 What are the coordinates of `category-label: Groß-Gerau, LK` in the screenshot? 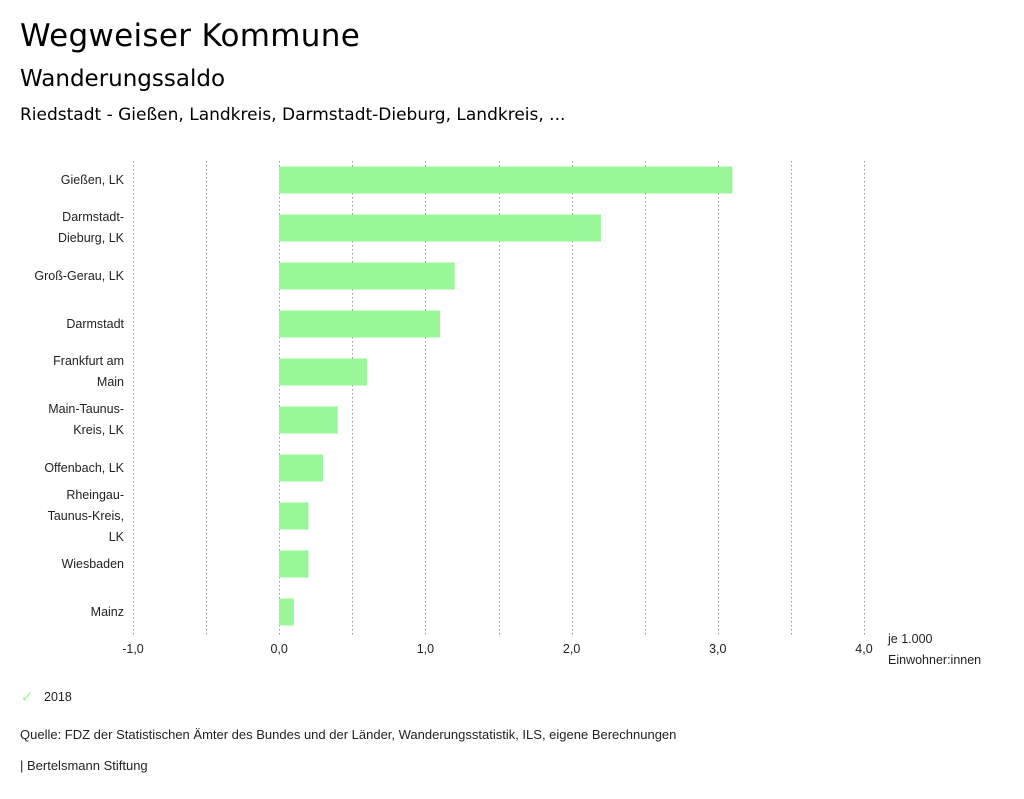 It's located at (72, 276).